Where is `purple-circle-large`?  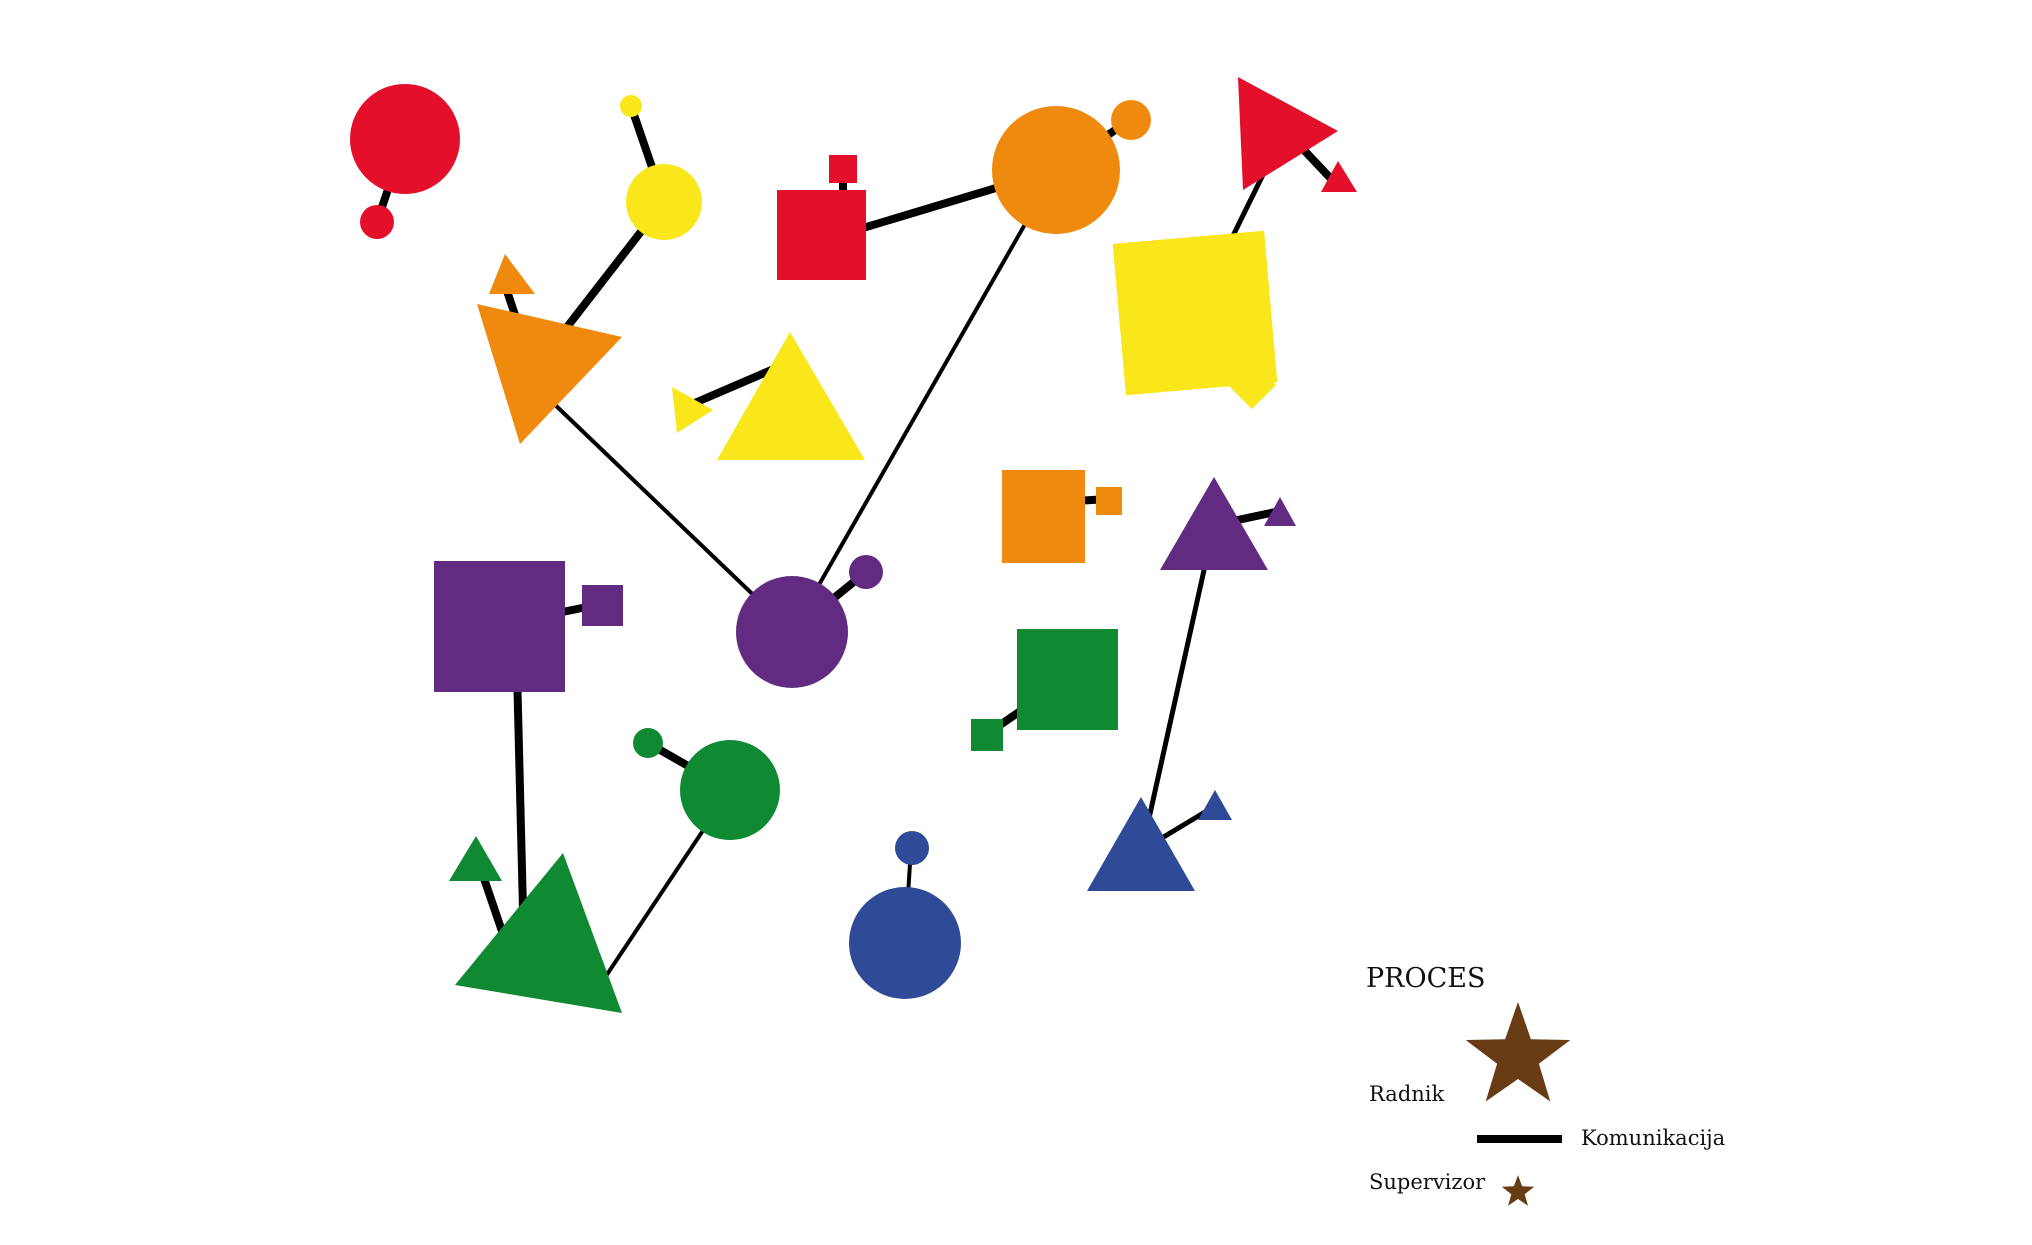 purple-circle-large is located at coordinates (792, 632).